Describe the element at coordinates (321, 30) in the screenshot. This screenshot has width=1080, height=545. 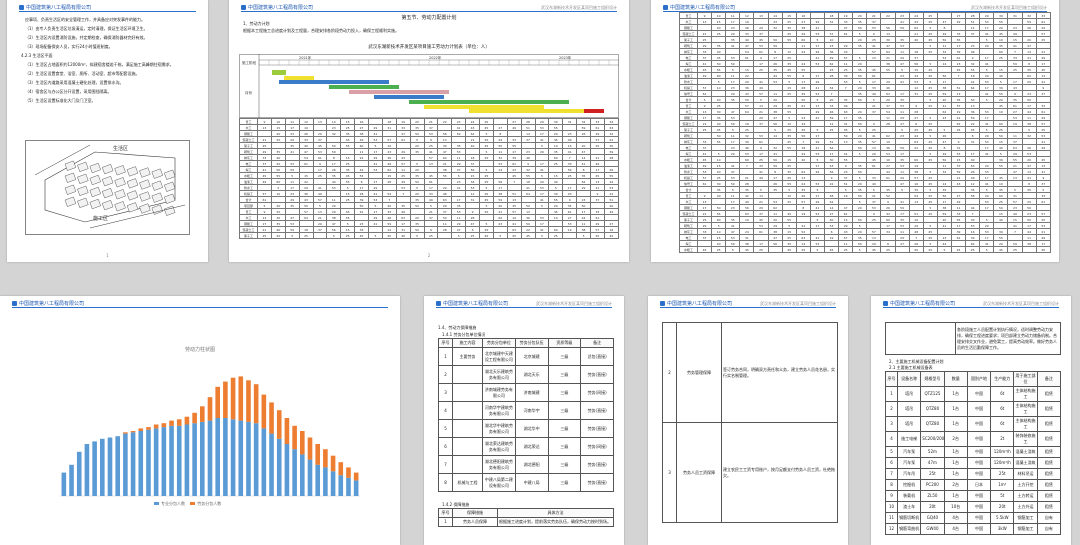
I see `intro-text: 根据本工程施工总进度计划及工程量，合理安排各阶段劳动力投入，确保工程顺利实施。` at that location.